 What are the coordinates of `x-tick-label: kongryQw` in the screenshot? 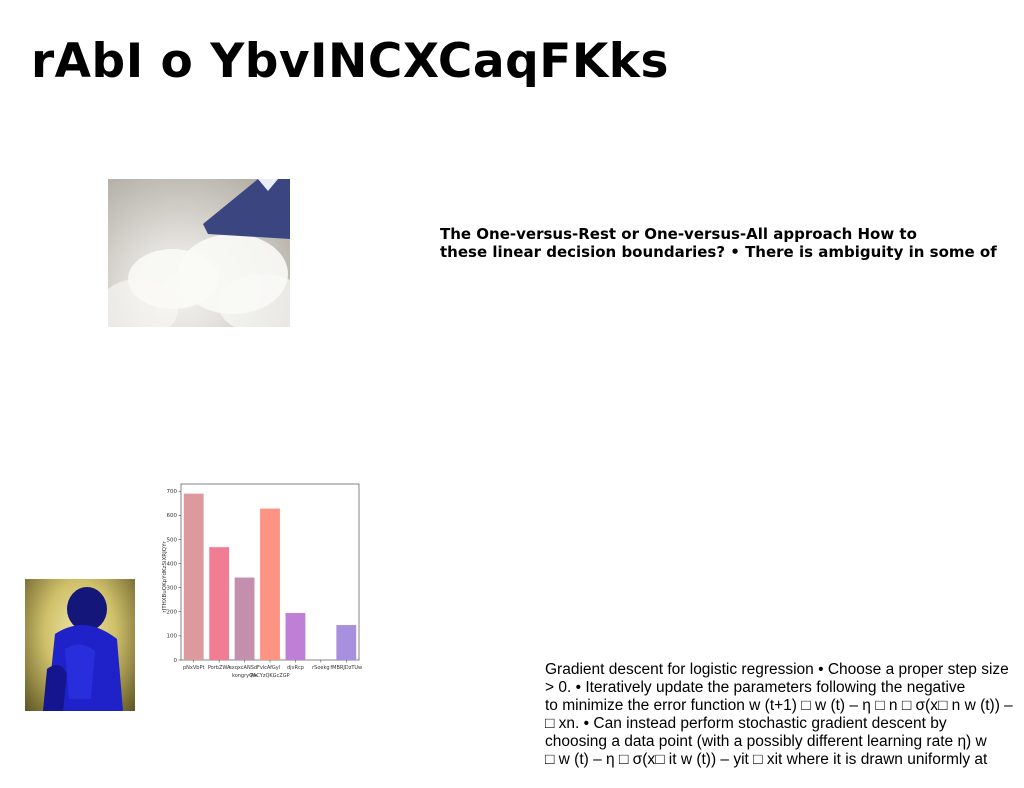 It's located at (244, 676).